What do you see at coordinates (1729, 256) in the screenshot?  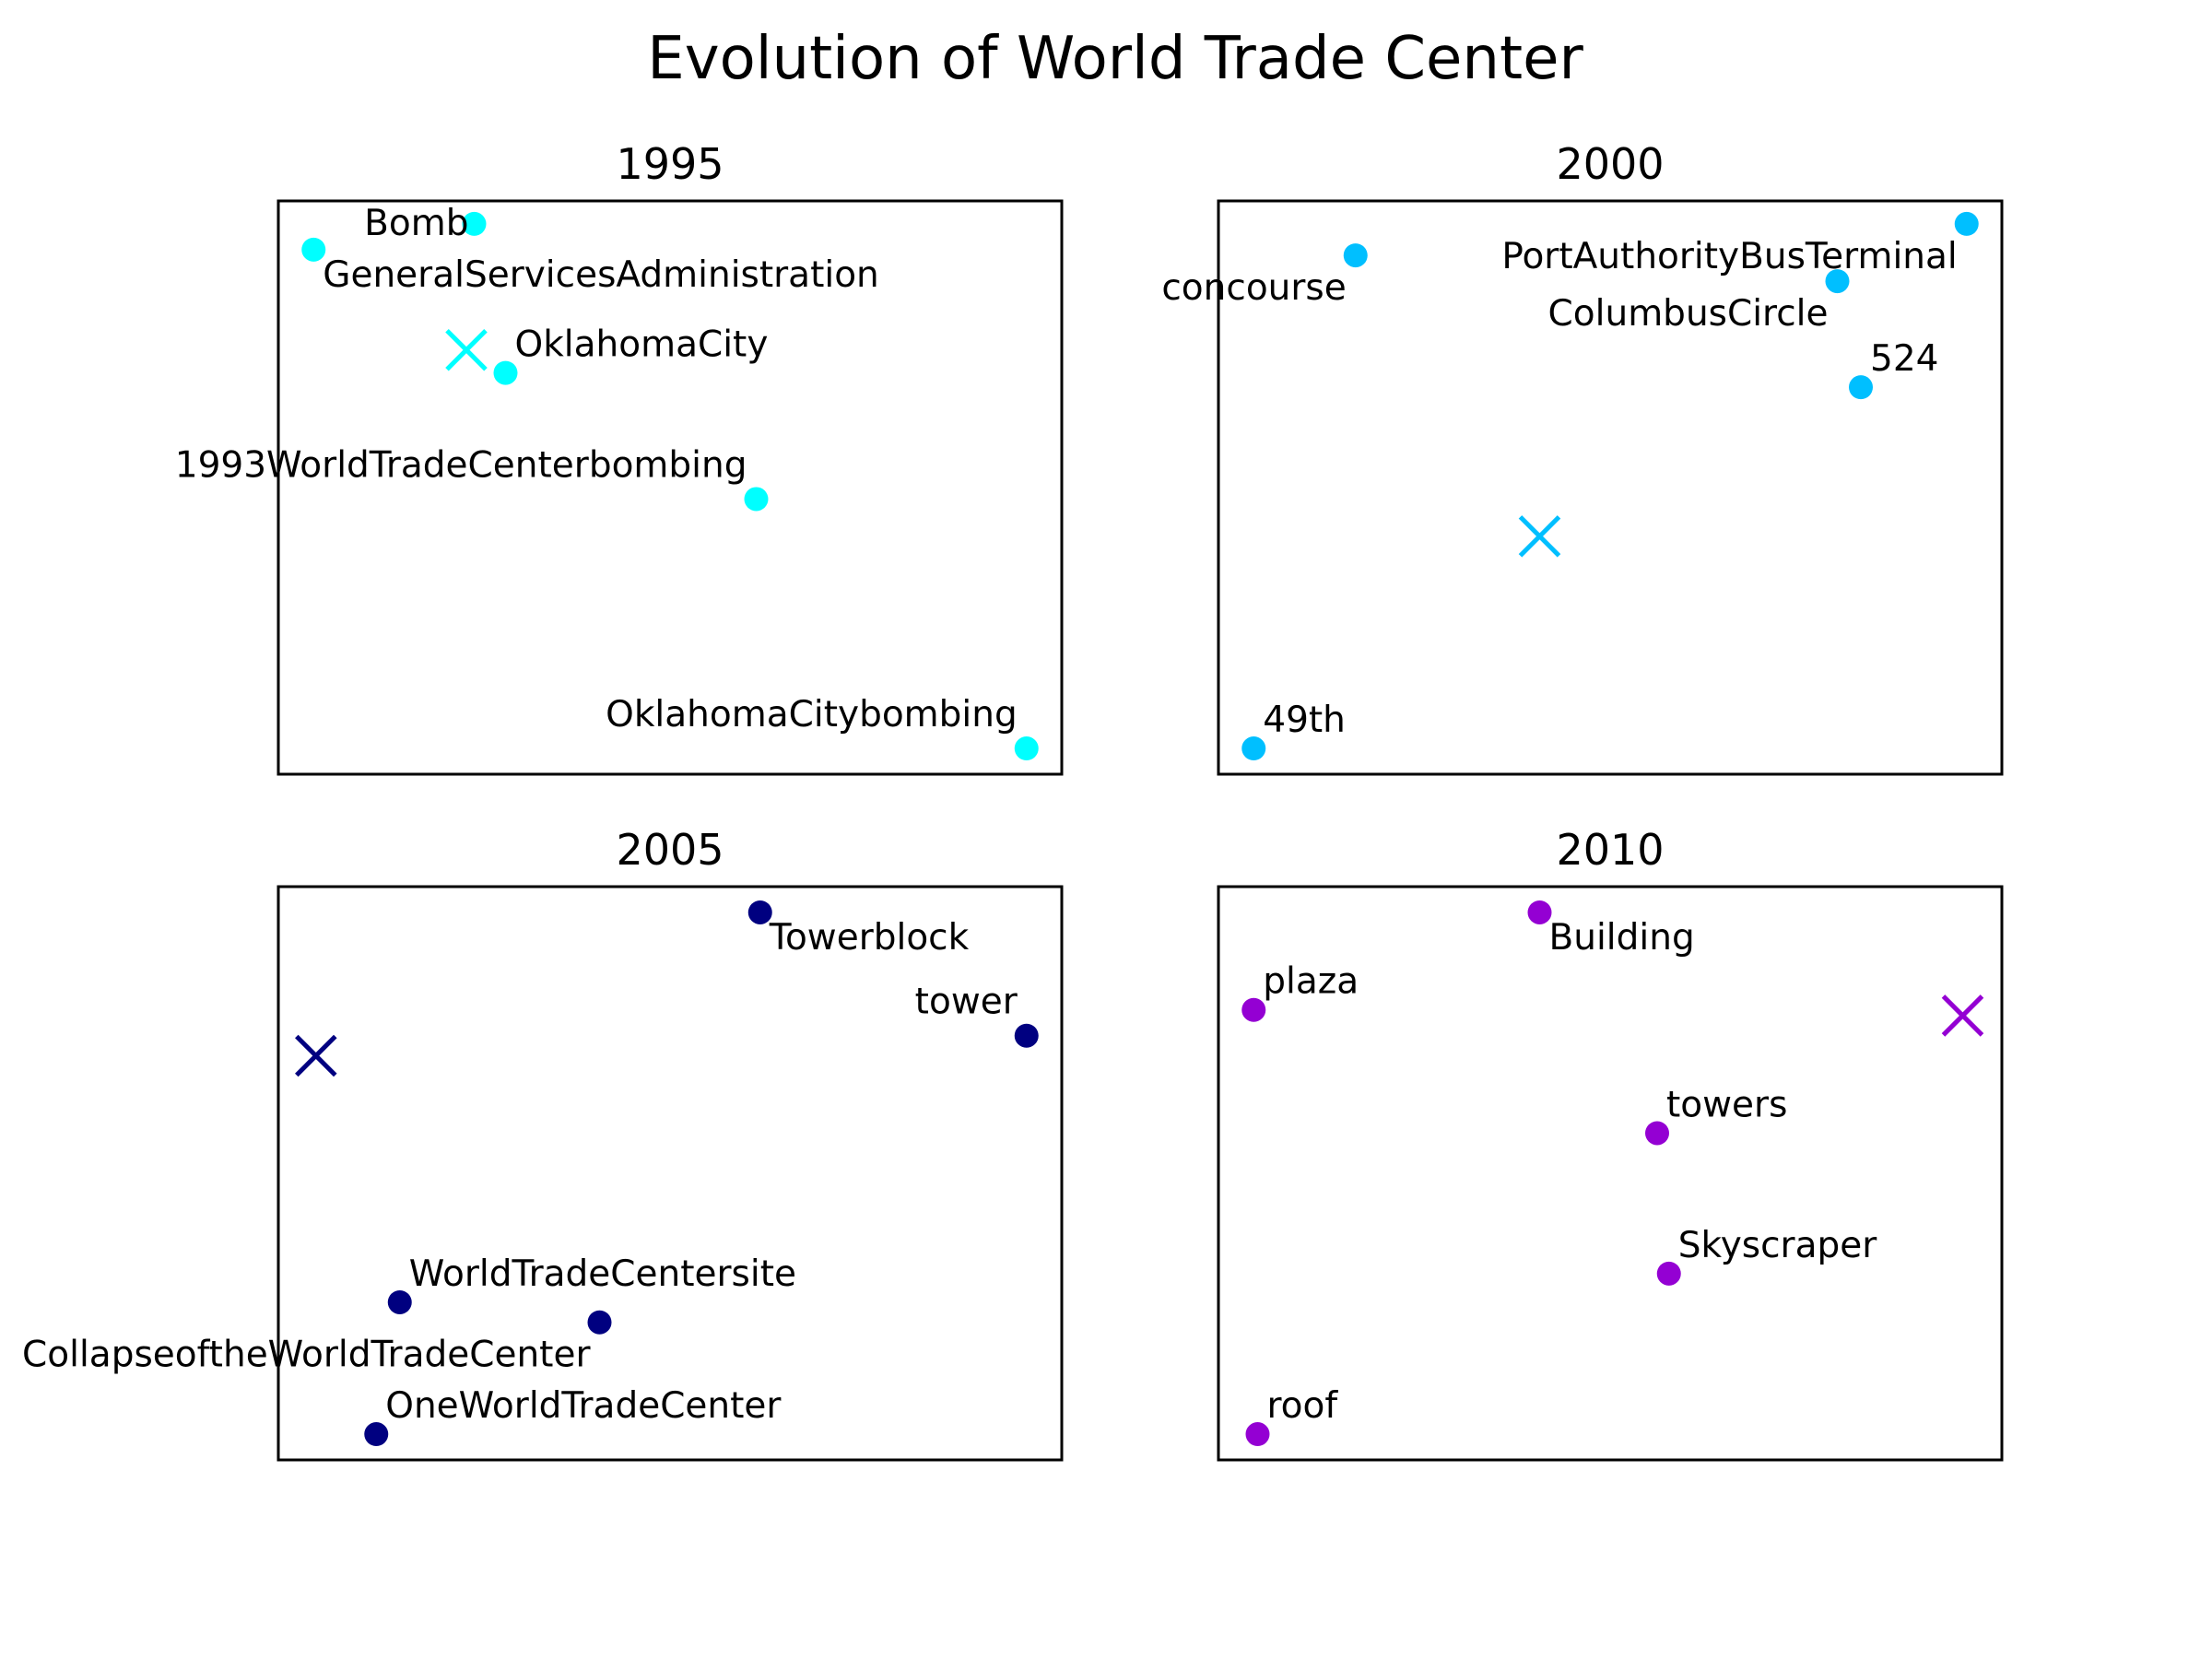 I see `point-label: PortAuthorityBusTerminal` at bounding box center [1729, 256].